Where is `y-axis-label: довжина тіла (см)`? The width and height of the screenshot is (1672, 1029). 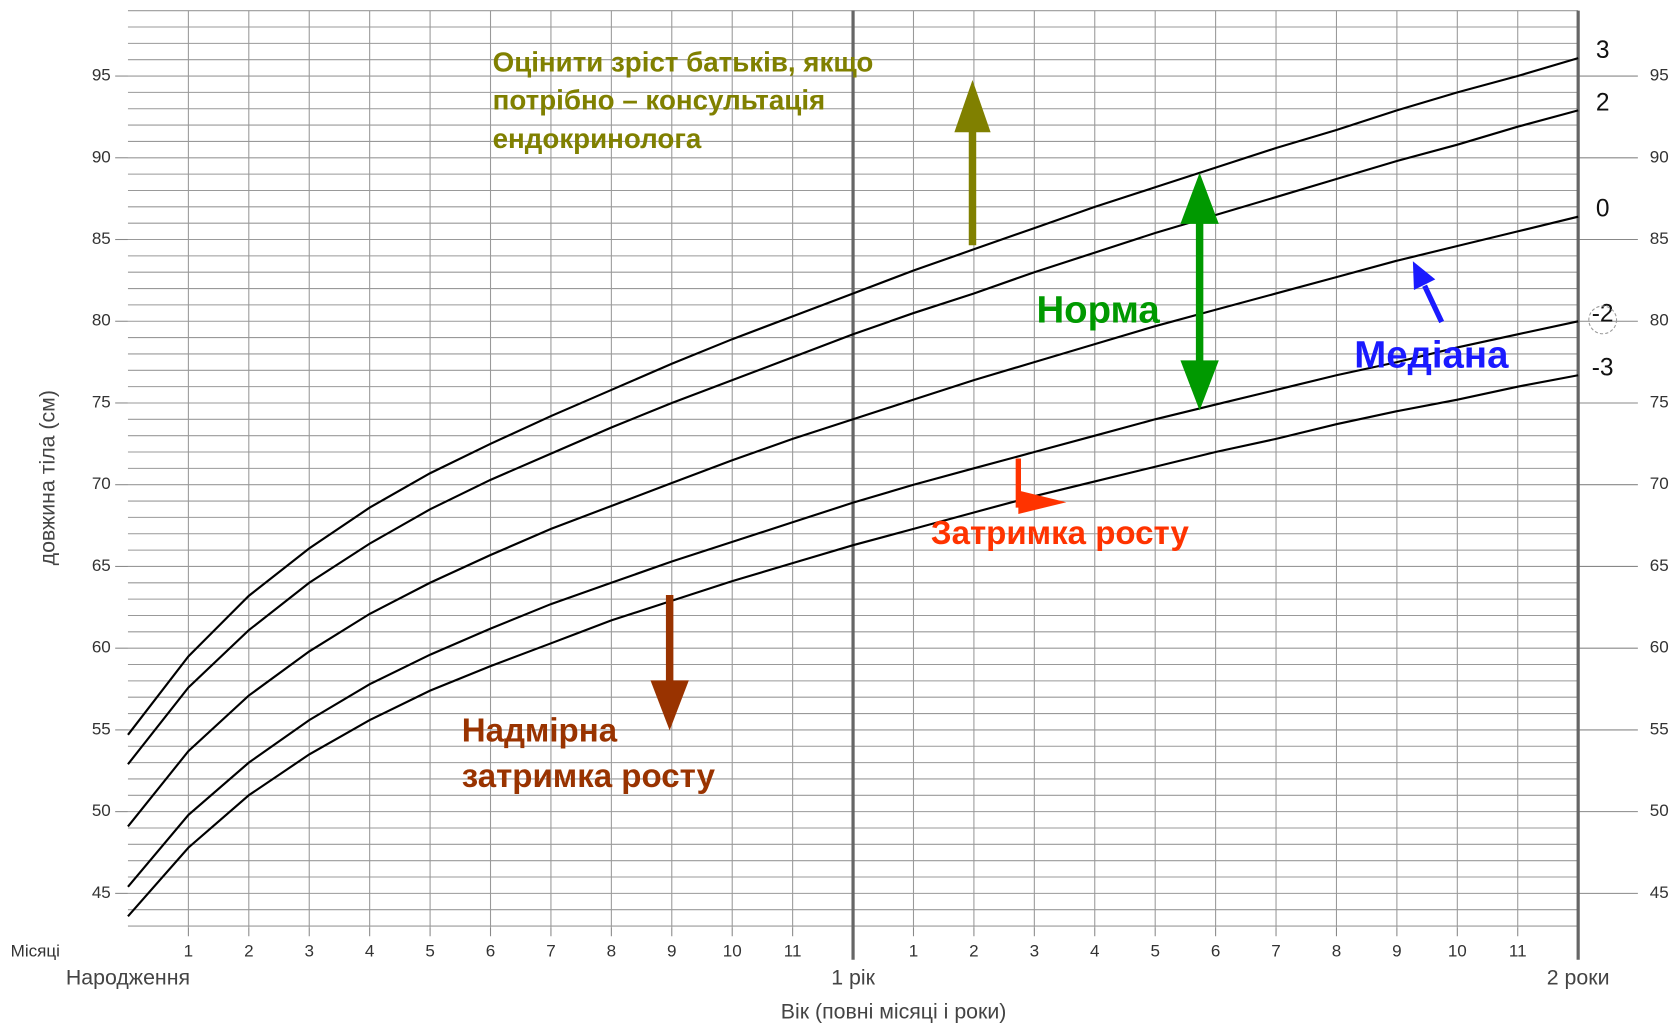
y-axis-label: довжина тіла (см) is located at coordinates (48, 477).